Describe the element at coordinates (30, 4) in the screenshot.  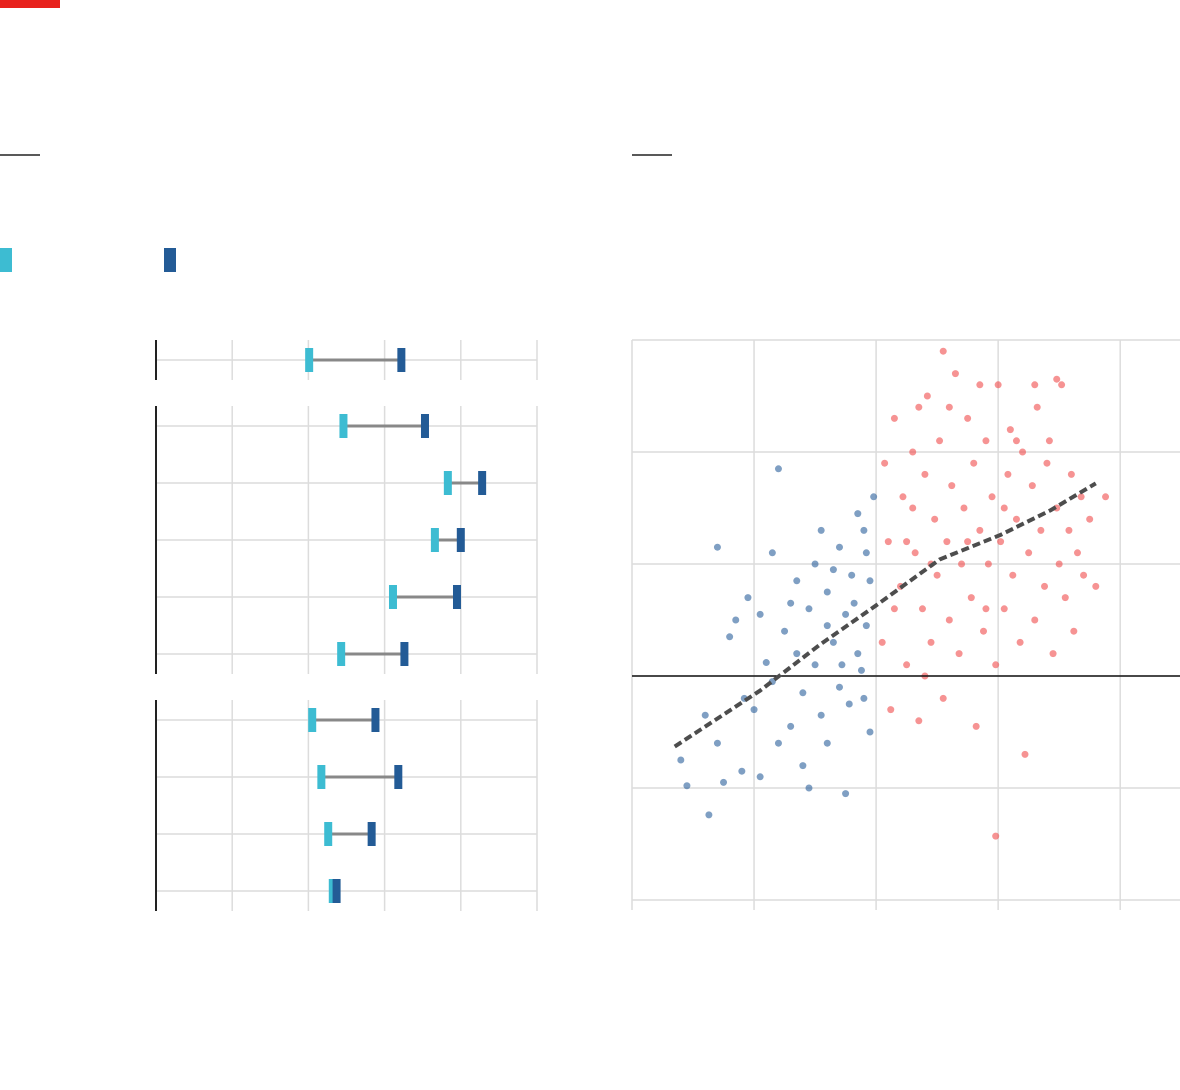
I see `brand-bar` at that location.